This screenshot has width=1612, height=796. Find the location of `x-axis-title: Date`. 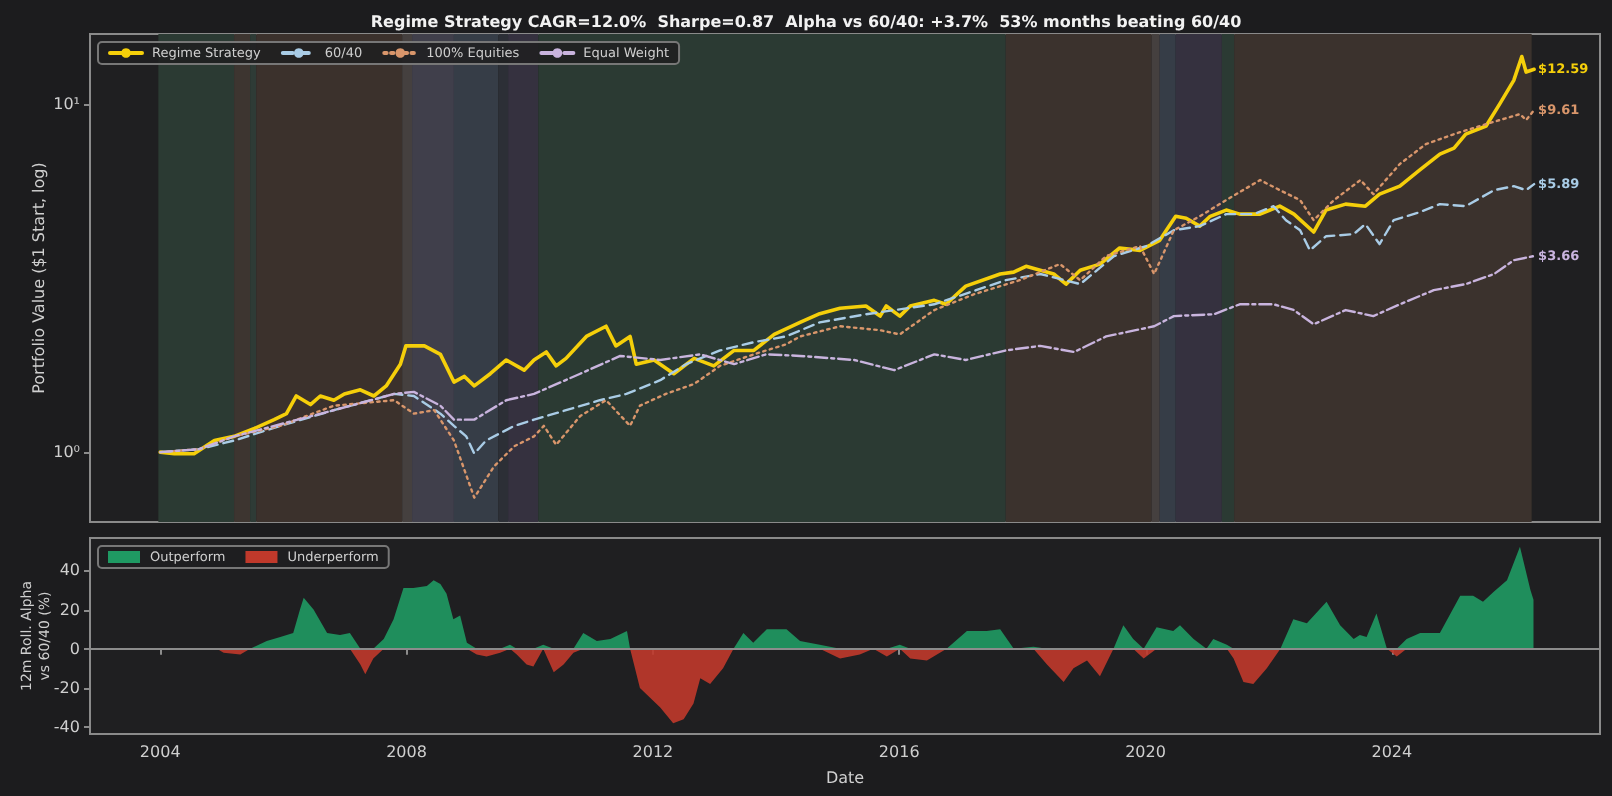

x-axis-title: Date is located at coordinates (845, 778).